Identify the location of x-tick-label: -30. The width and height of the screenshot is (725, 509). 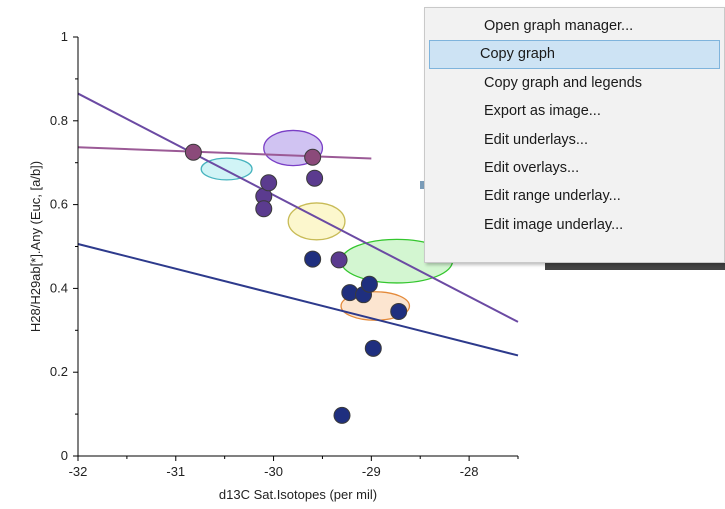
(273, 471).